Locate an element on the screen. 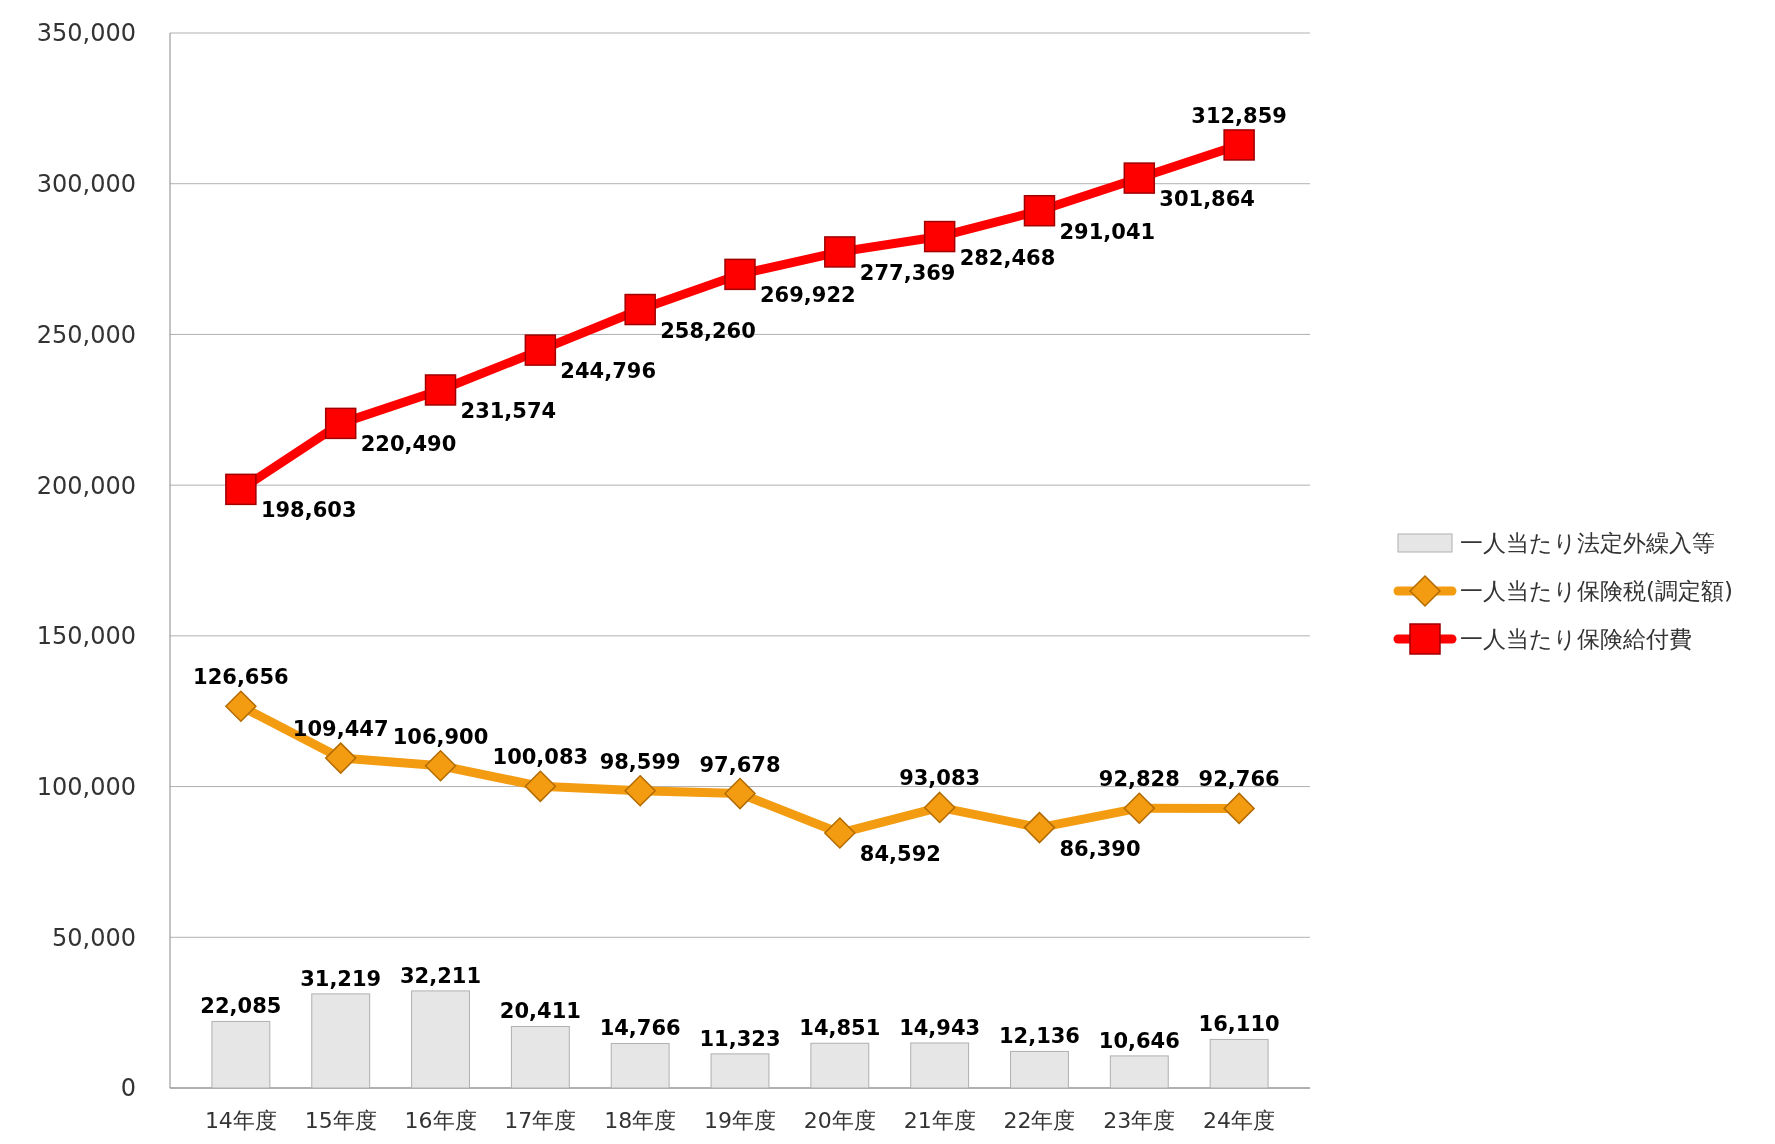 The image size is (1775, 1144). data-label: 12,136 is located at coordinates (1039, 1036).